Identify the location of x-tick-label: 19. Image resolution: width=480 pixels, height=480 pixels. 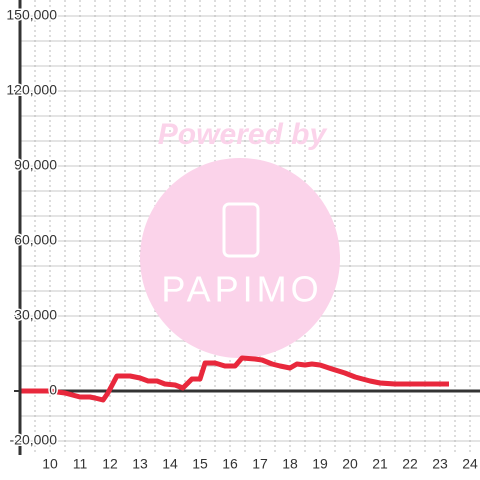
(320, 464).